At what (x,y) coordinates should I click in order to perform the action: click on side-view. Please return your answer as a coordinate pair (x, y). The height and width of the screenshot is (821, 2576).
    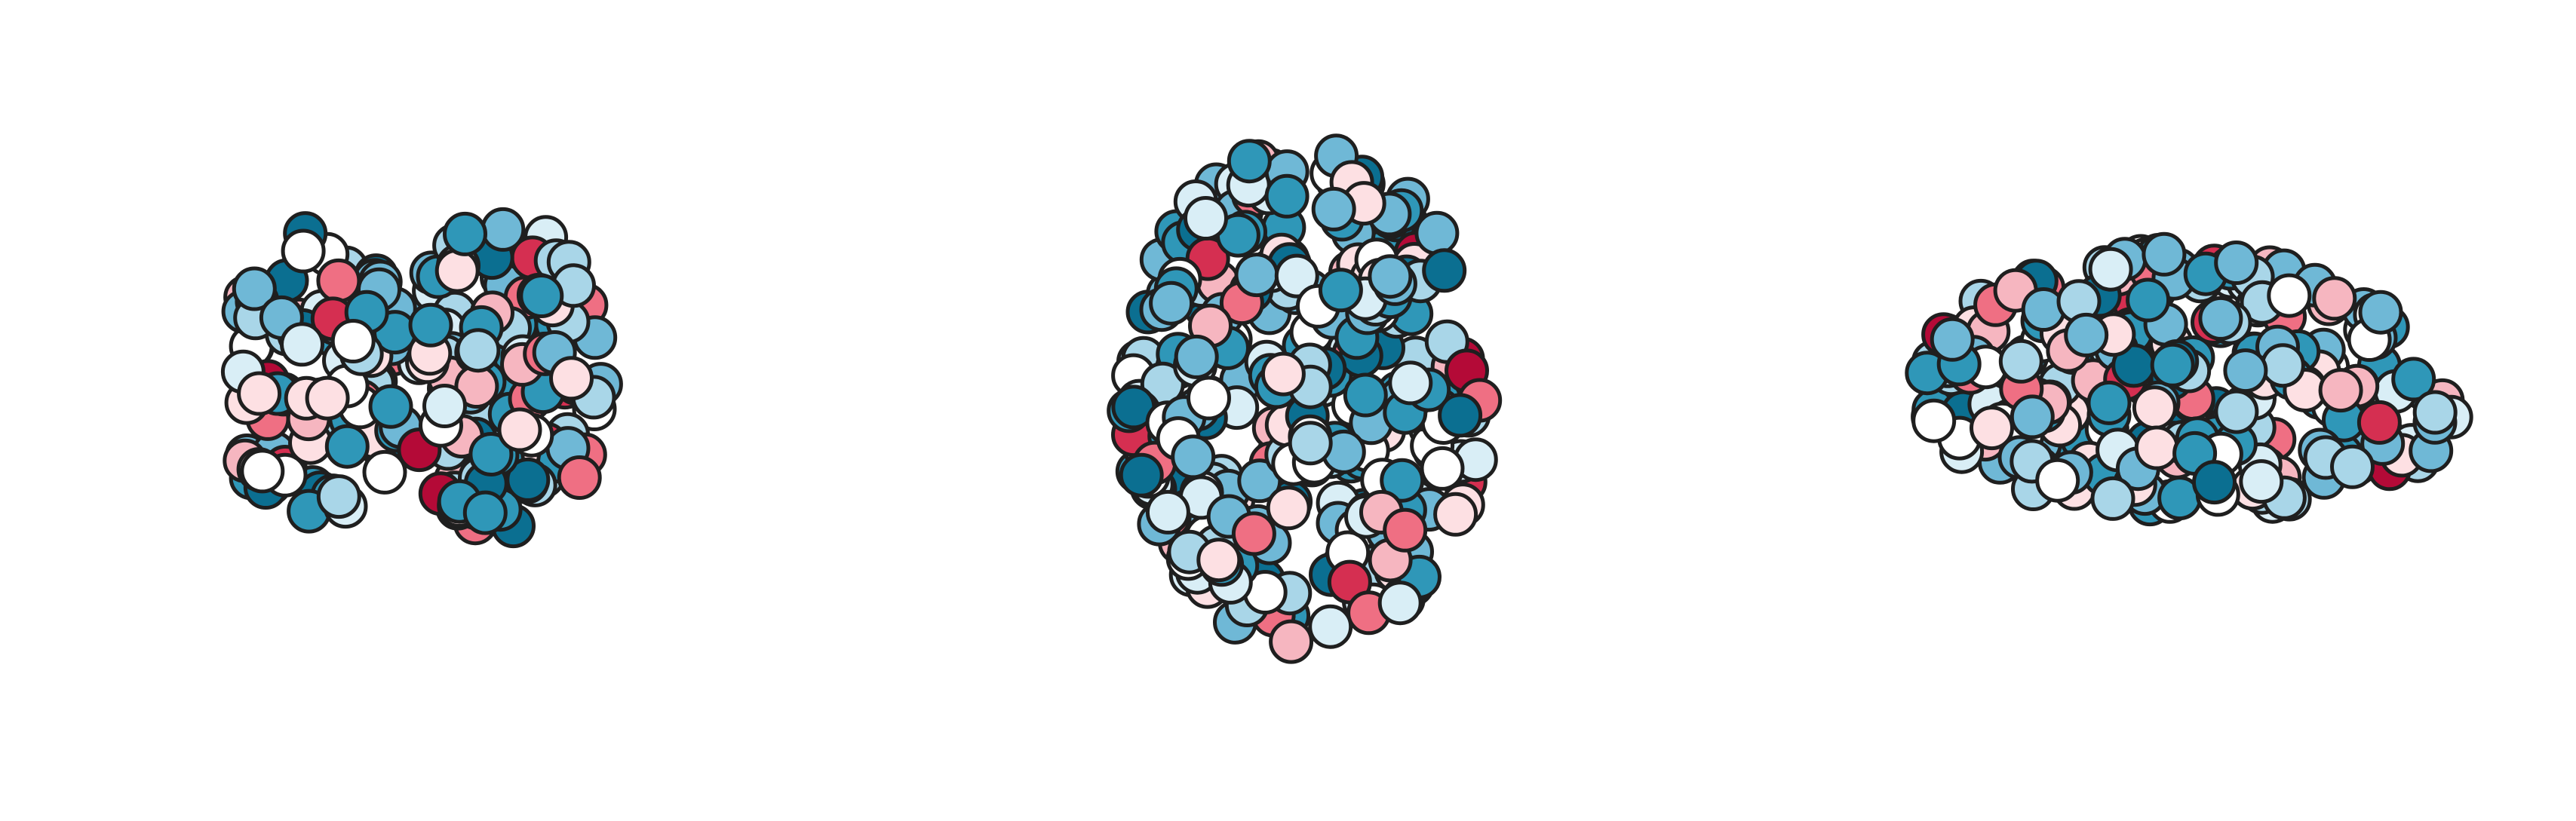
    Looking at the image, I should click on (2189, 379).